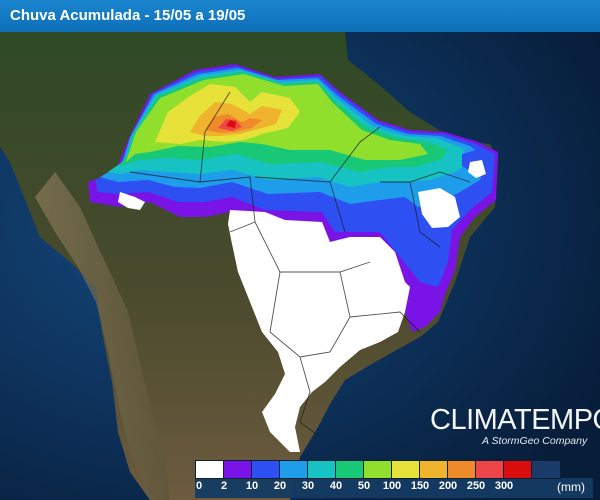  I want to click on legend-background, so click(394, 488).